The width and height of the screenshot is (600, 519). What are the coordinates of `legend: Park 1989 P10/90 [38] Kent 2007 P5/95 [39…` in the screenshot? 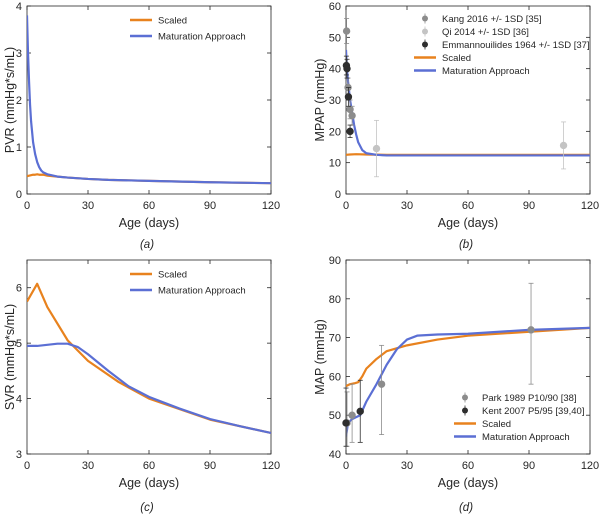 It's located at (519, 417).